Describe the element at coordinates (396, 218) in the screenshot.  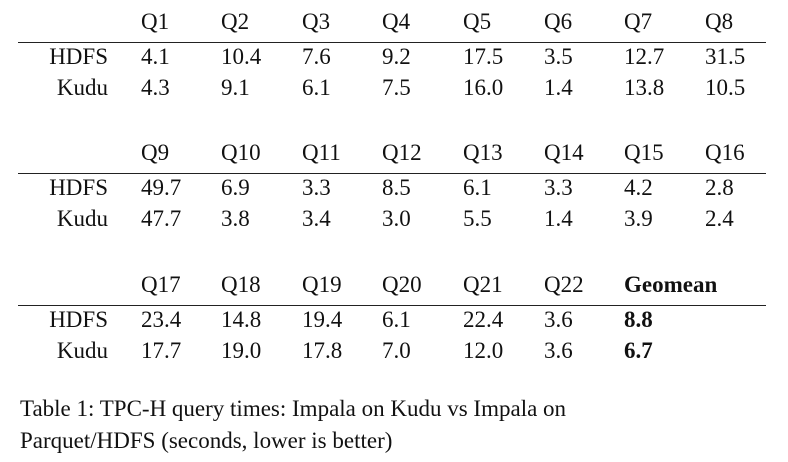
I see `cell-value: 3.0` at that location.